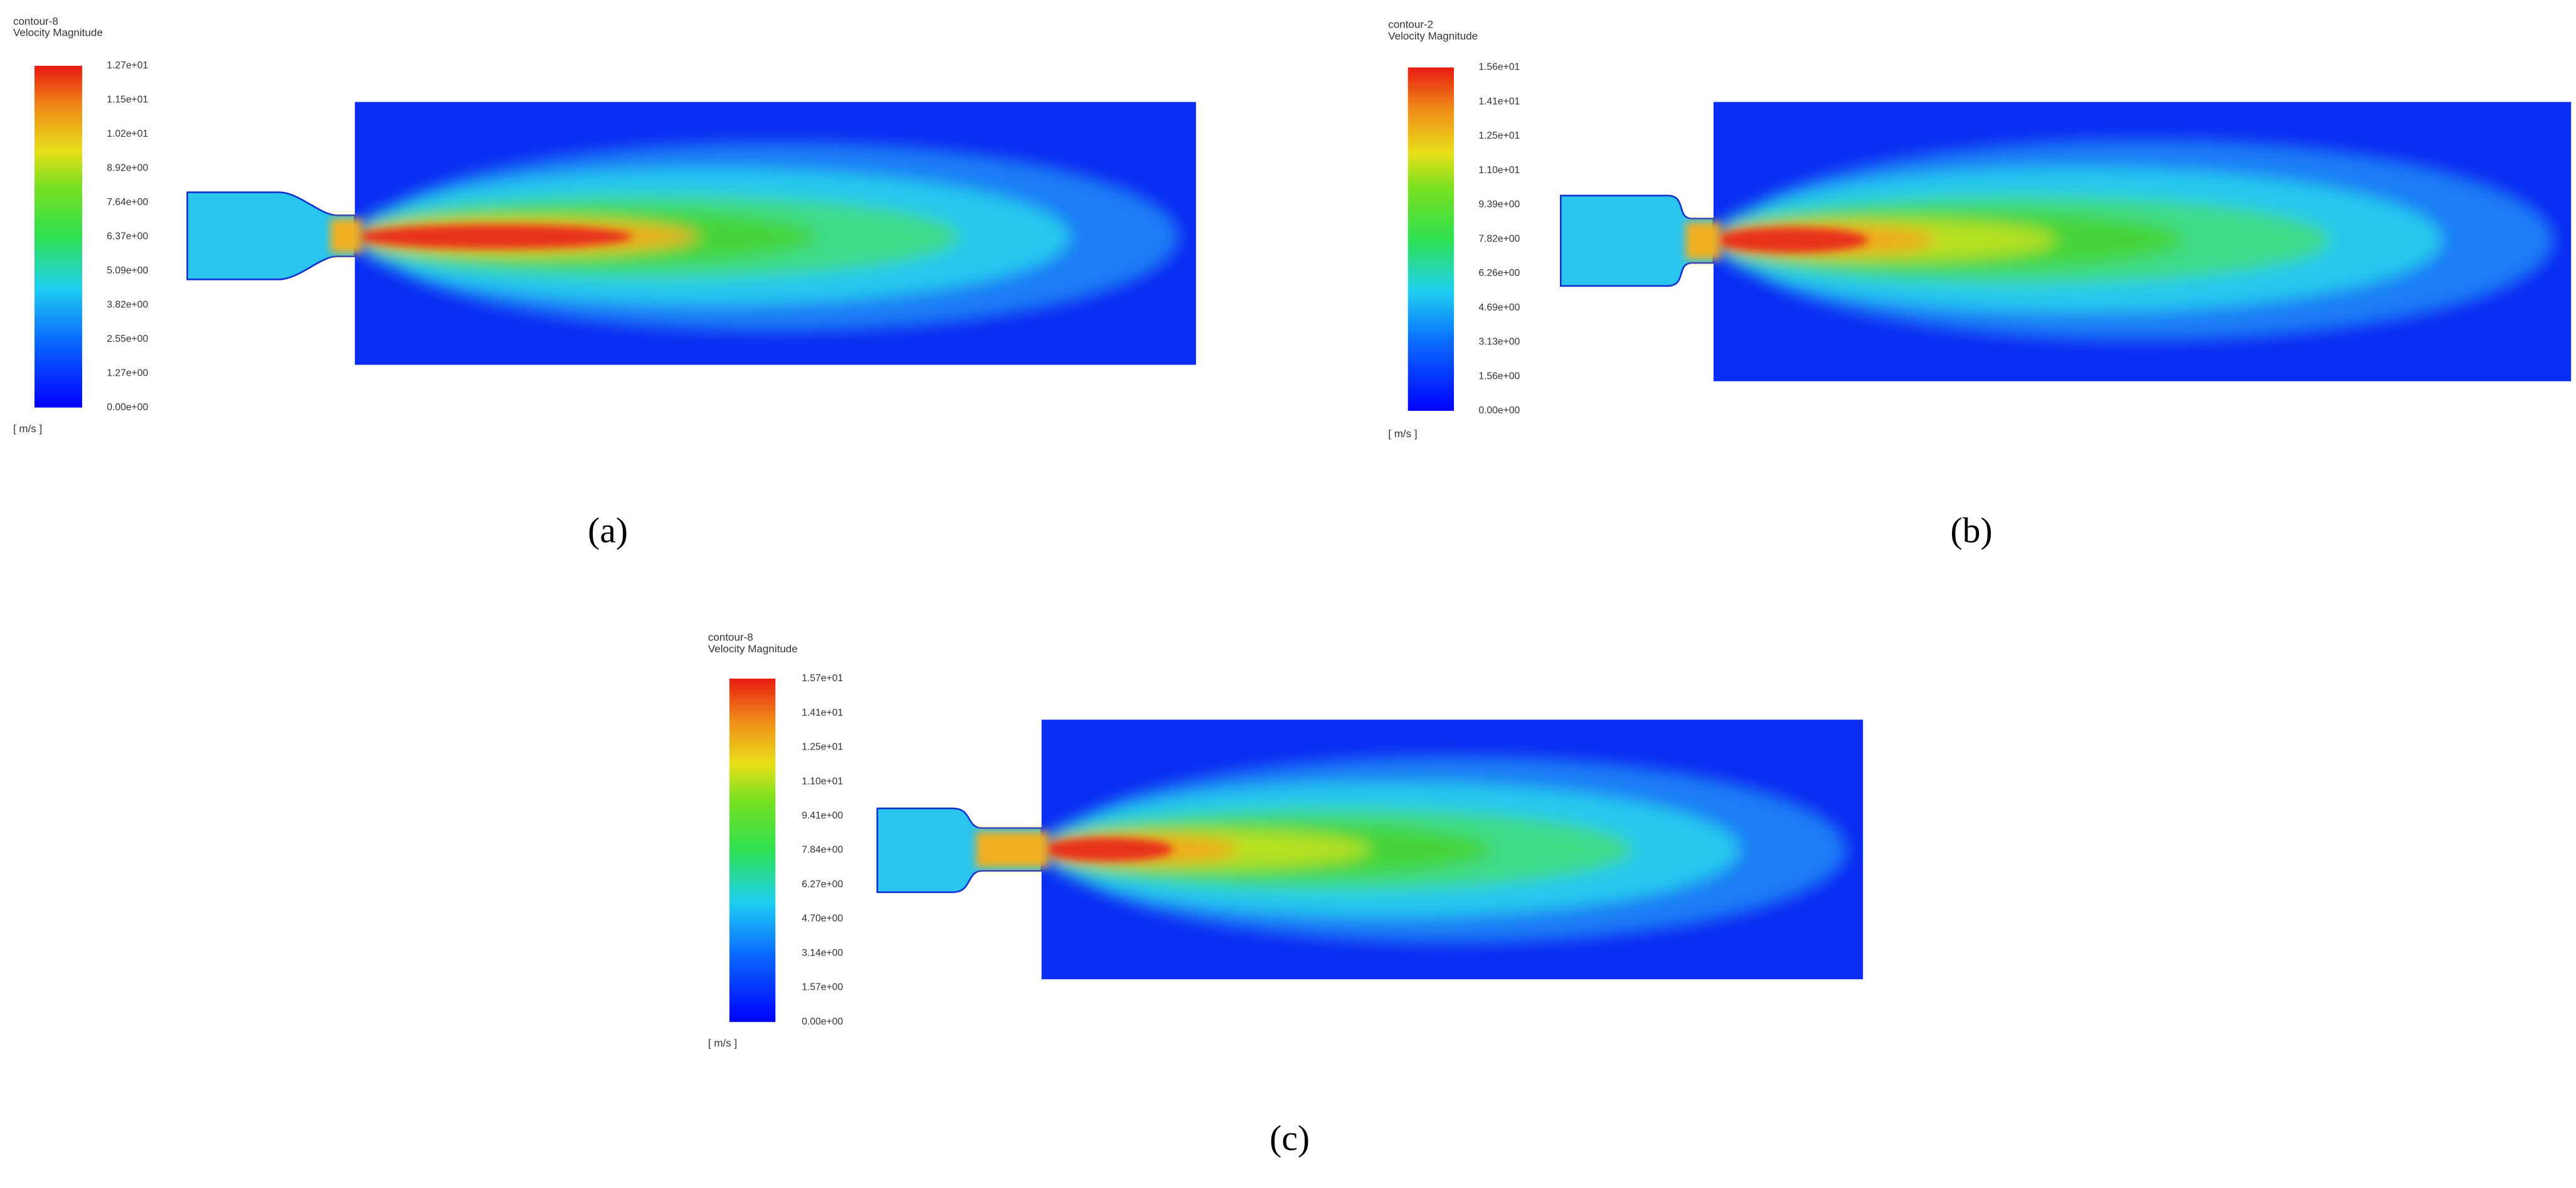 Image resolution: width=2576 pixels, height=1188 pixels. What do you see at coordinates (822, 678) in the screenshot?
I see `scale-label: 1.57e+01` at bounding box center [822, 678].